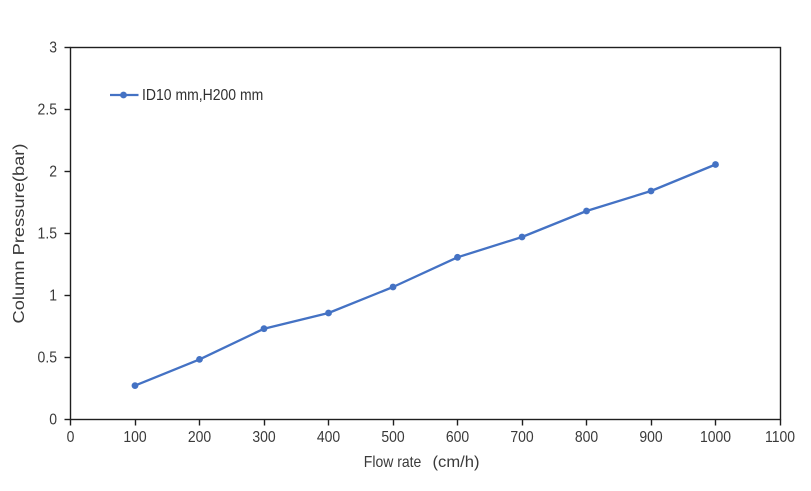 This screenshot has height=491, width=811. Describe the element at coordinates (53, 48) in the screenshot. I see `svg-text: 3` at that location.